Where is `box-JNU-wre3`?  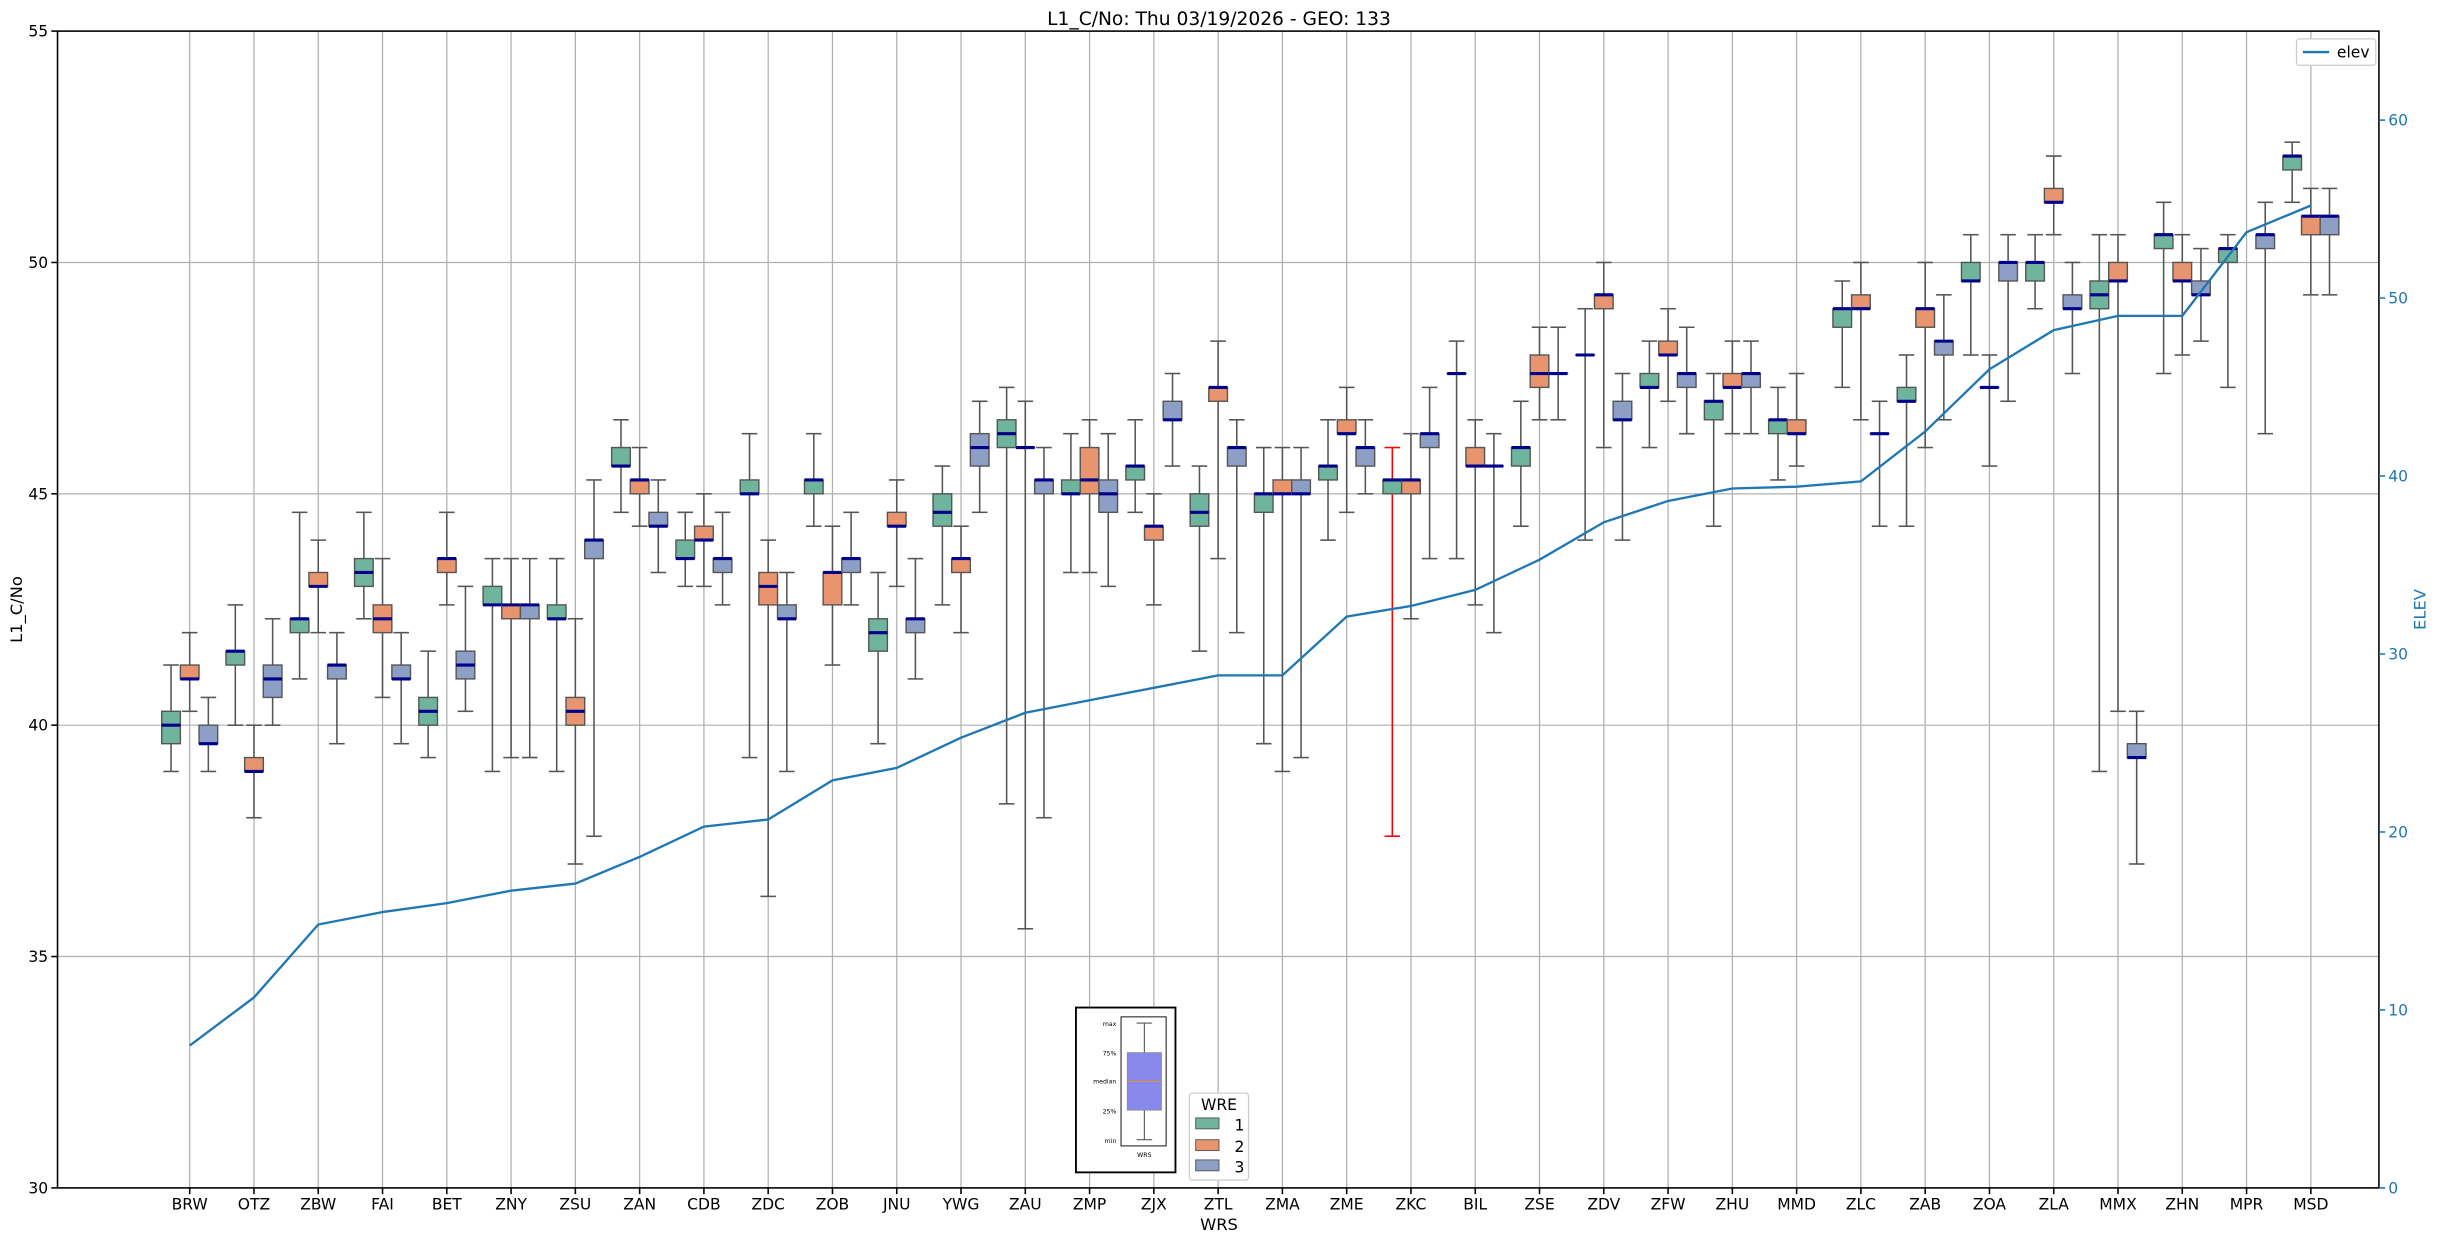 box-JNU-wre3 is located at coordinates (915, 618).